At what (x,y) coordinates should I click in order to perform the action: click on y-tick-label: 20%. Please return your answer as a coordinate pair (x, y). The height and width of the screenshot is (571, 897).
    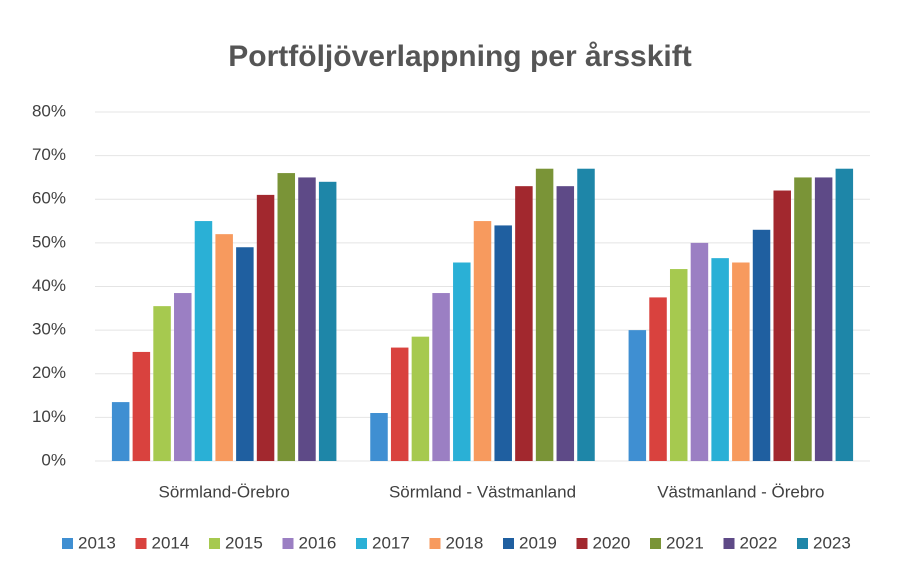
    Looking at the image, I should click on (49, 372).